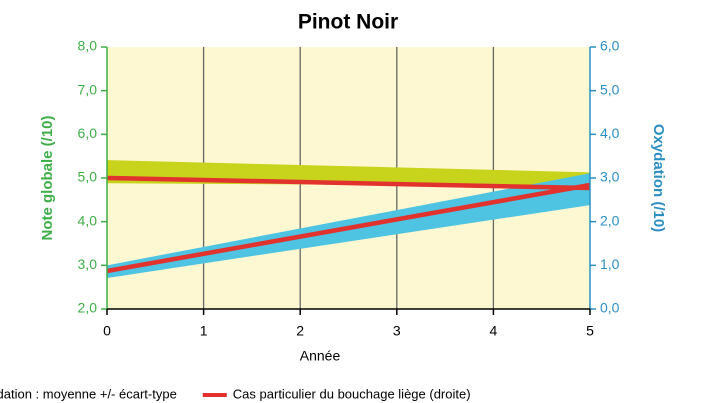  I want to click on x-tick-label: 3, so click(397, 331).